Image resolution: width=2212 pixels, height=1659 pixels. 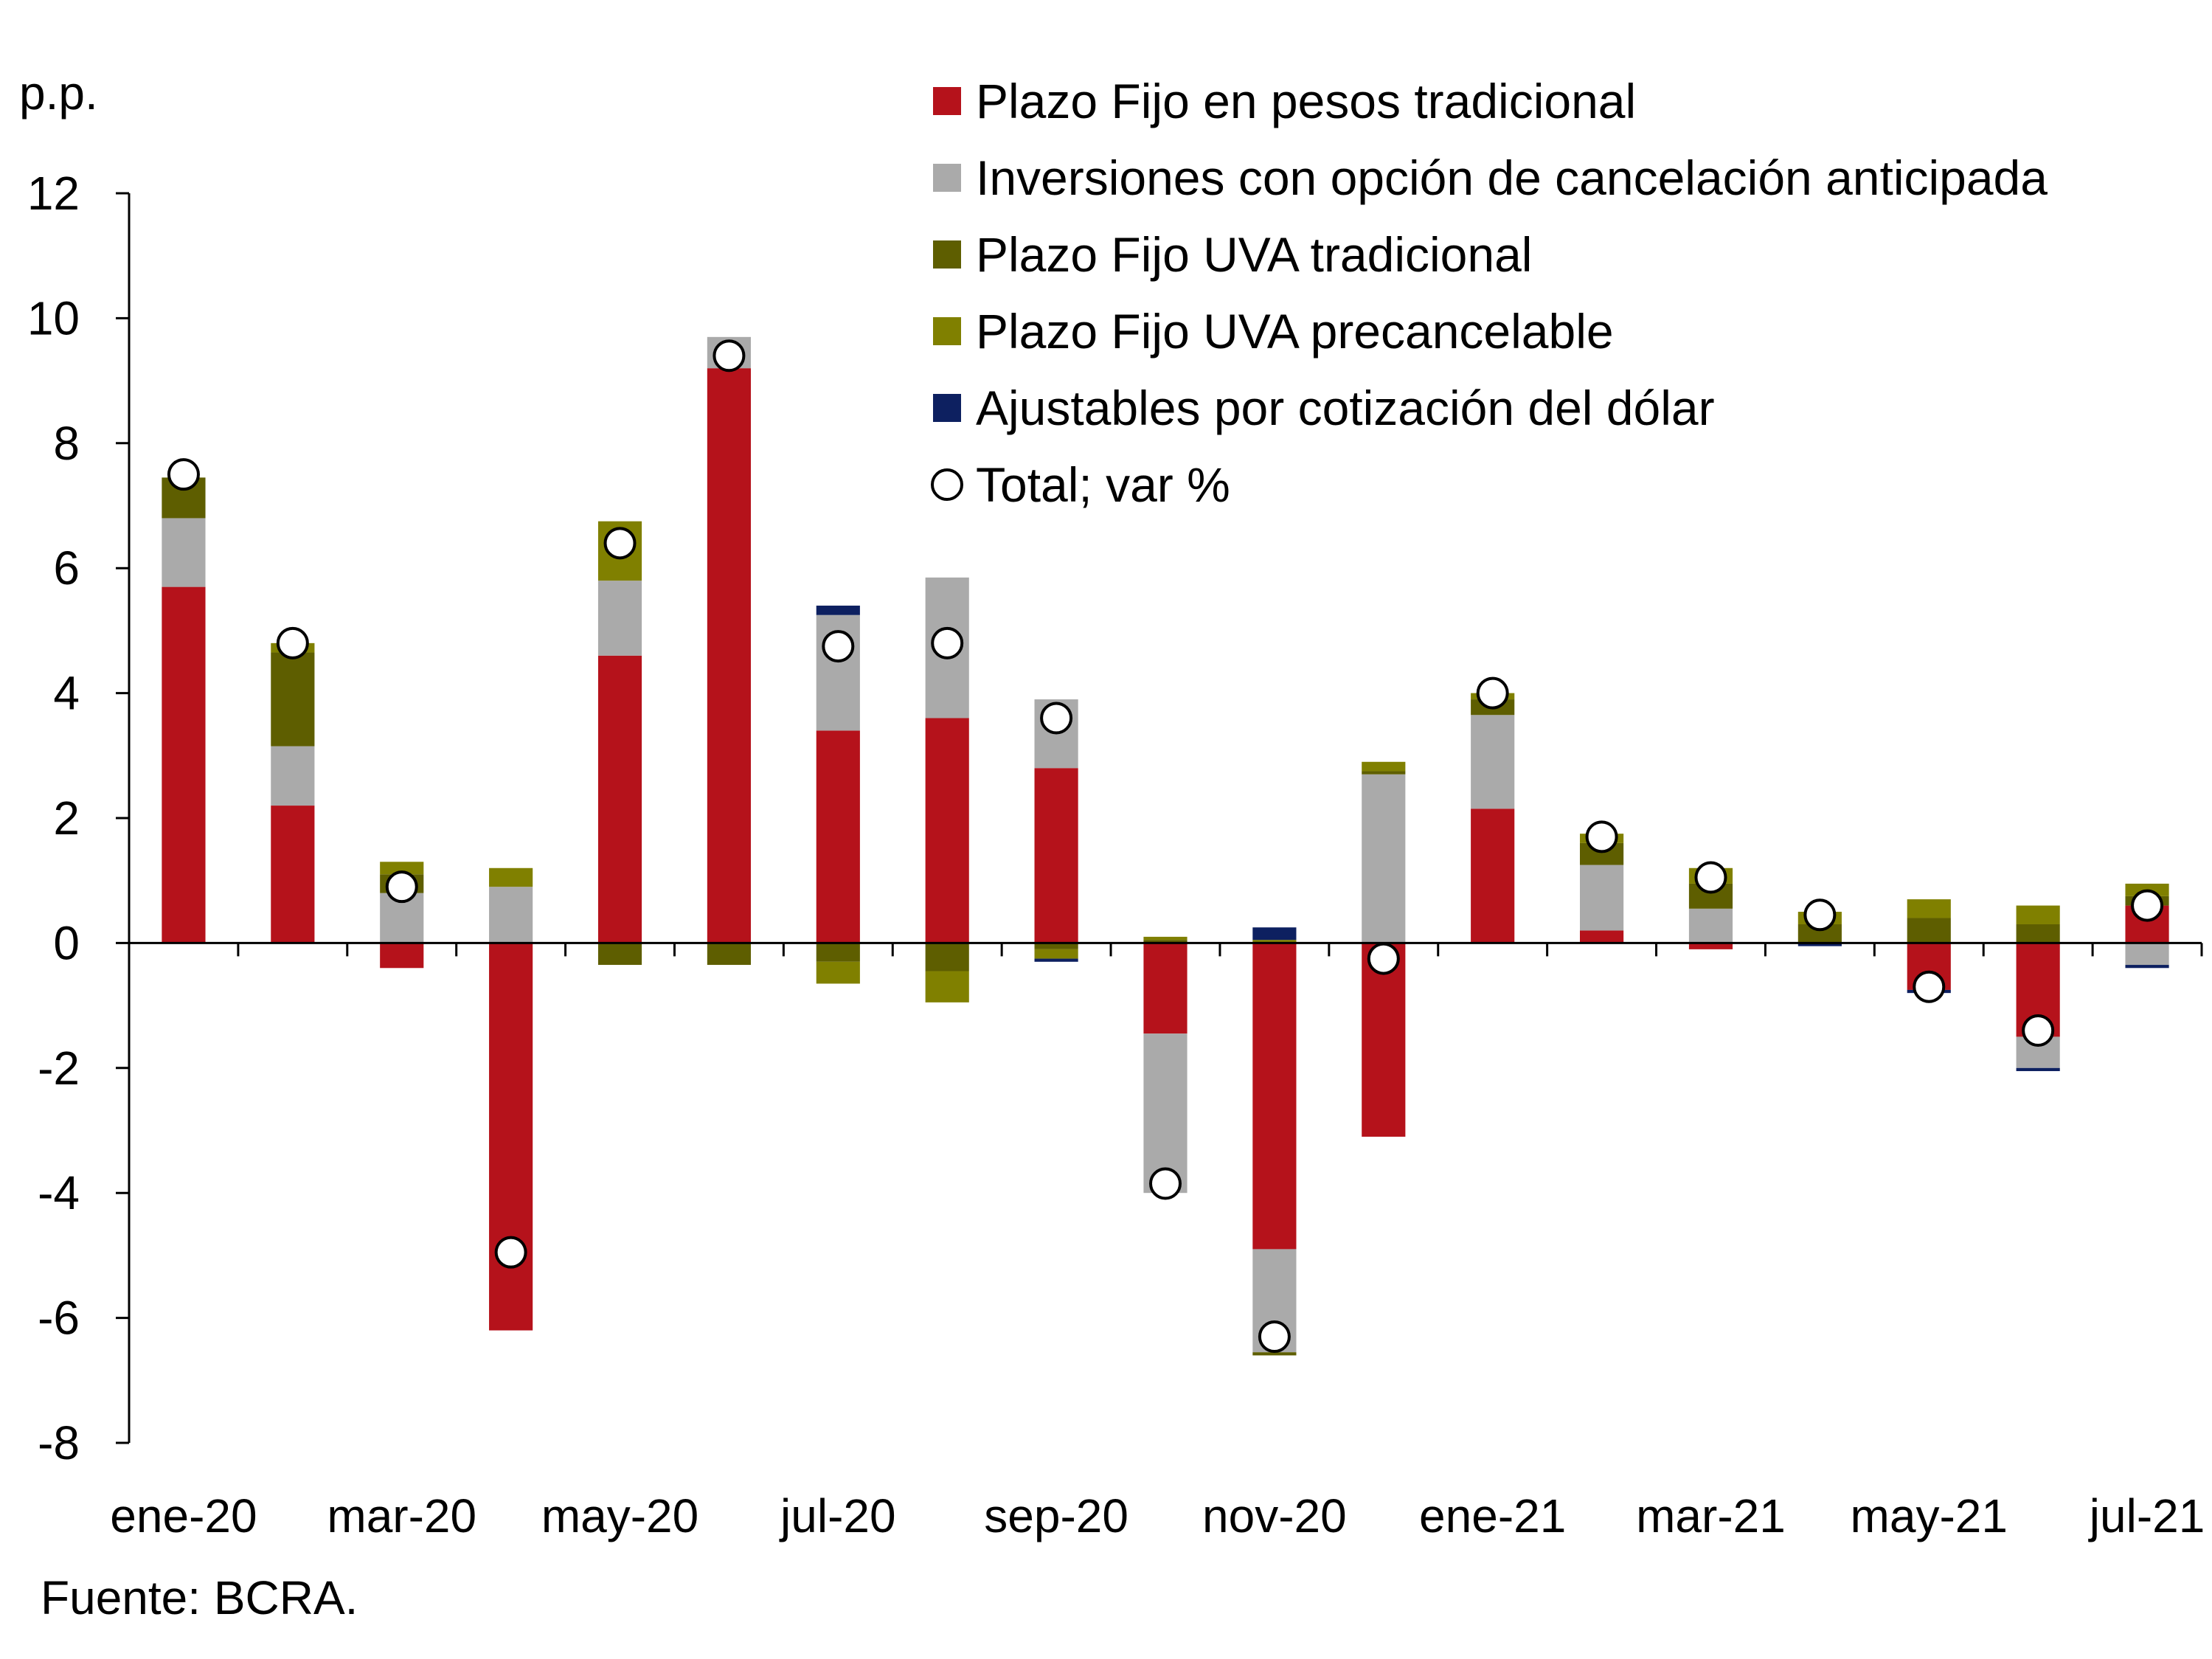 I want to click on x-tick-label: may-20, so click(x=620, y=1515).